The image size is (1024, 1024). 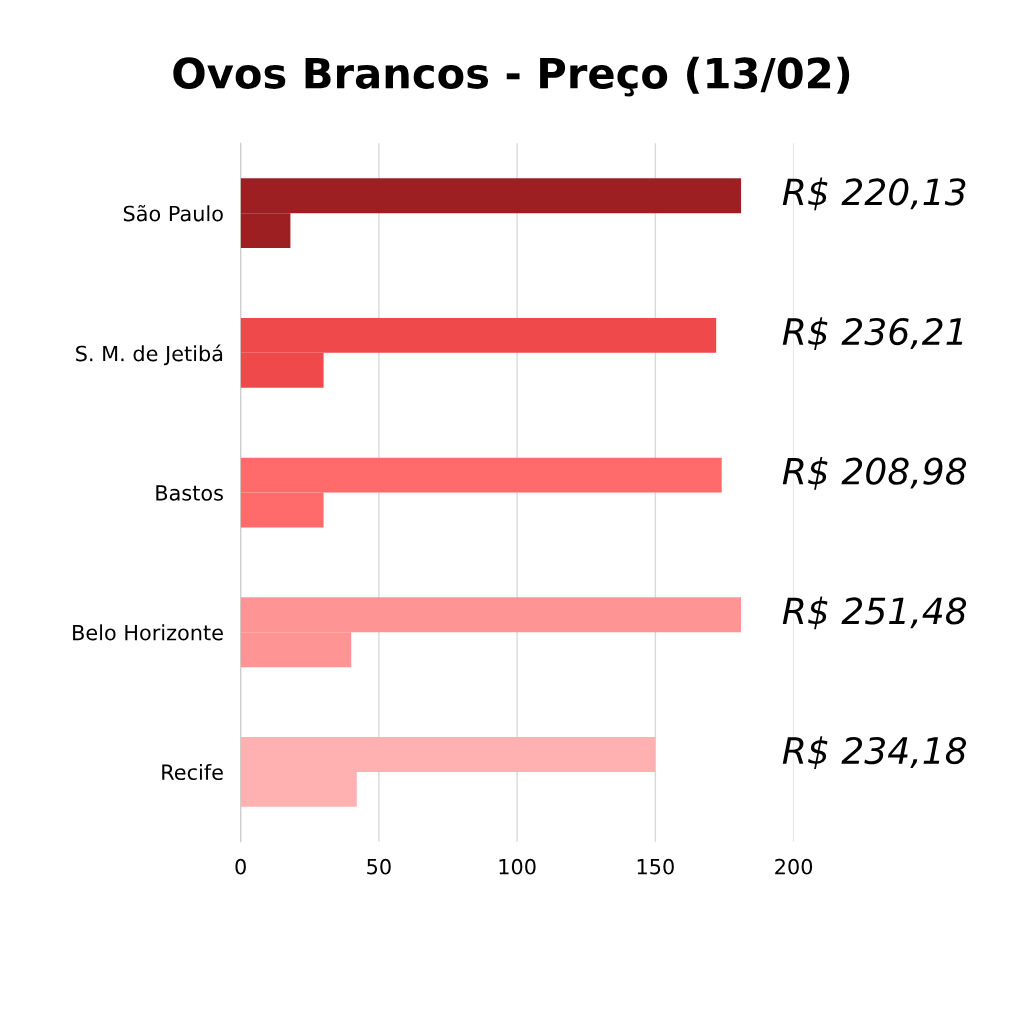 I want to click on x-tick-label: 100, so click(x=517, y=866).